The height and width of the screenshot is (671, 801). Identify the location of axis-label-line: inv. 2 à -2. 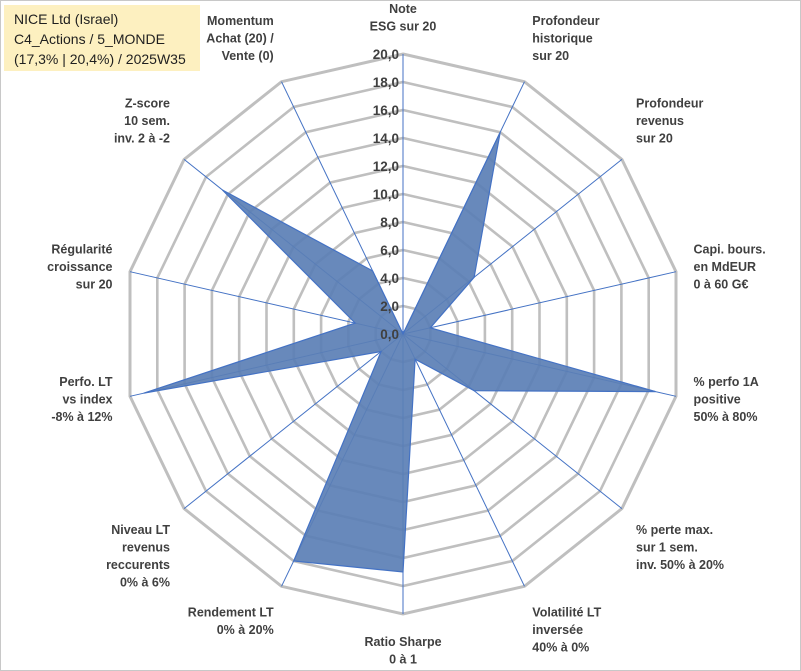
(142, 139).